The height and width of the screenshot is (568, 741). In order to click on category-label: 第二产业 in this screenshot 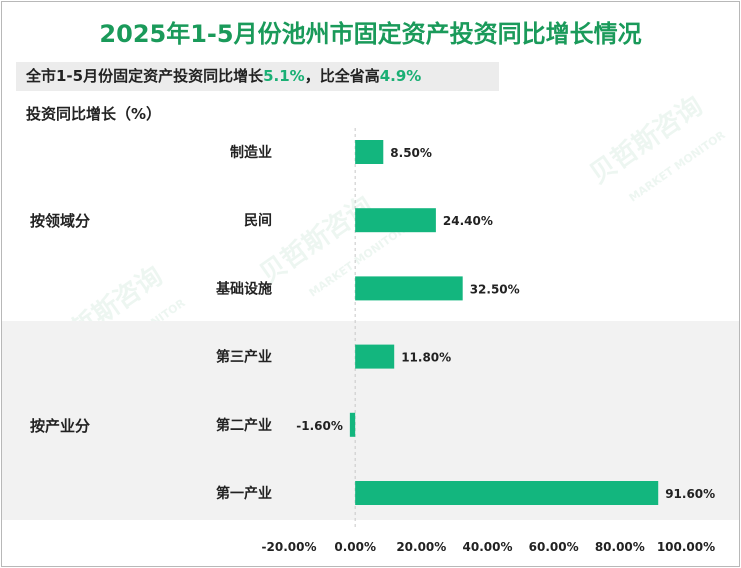, I will do `click(244, 425)`.